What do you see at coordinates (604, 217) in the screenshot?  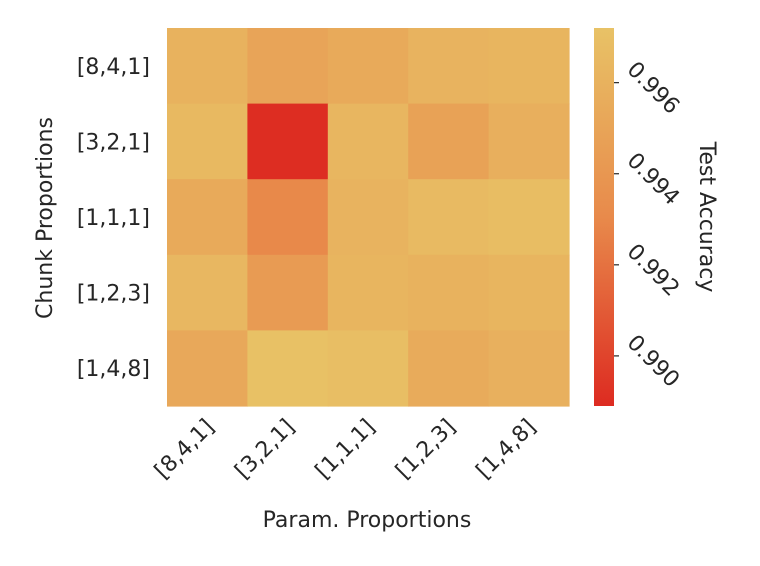 I see `colorbar` at bounding box center [604, 217].